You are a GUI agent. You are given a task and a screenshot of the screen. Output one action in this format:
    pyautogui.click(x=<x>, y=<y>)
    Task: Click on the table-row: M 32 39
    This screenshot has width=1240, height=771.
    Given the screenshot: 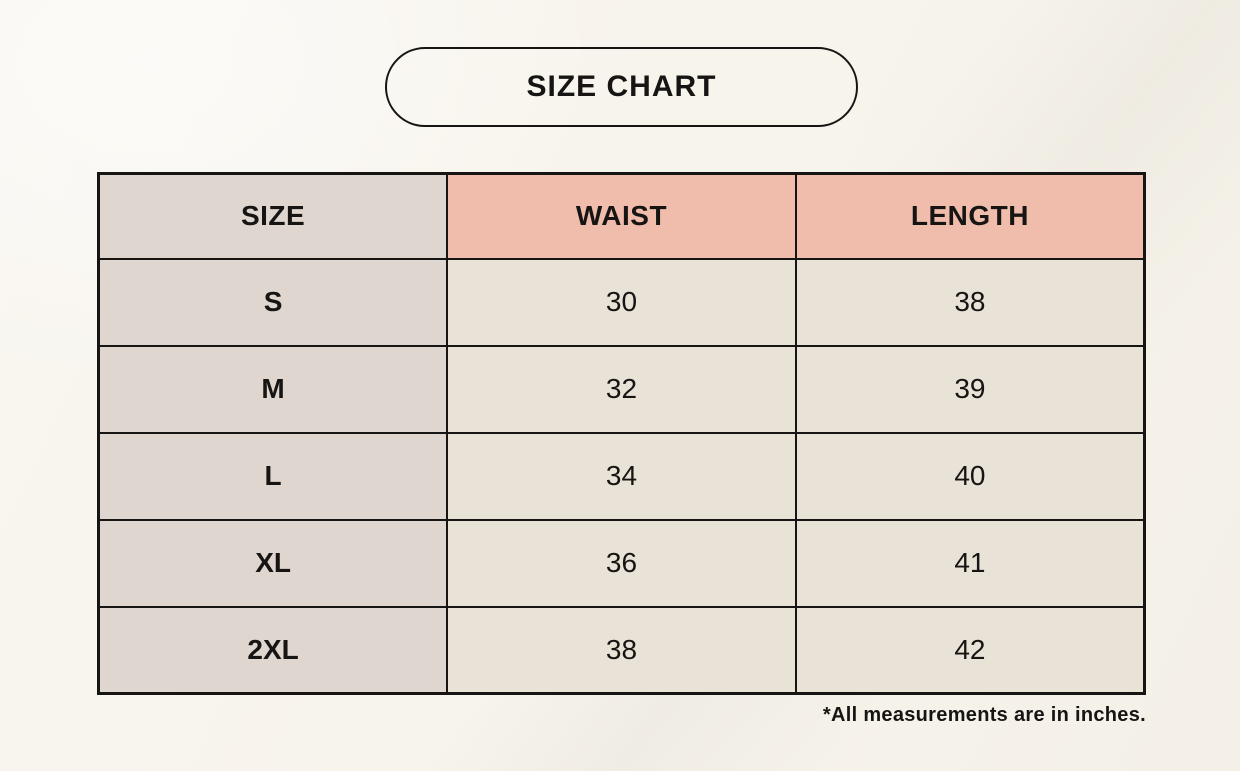 What is the action you would take?
    pyautogui.click(x=621, y=389)
    